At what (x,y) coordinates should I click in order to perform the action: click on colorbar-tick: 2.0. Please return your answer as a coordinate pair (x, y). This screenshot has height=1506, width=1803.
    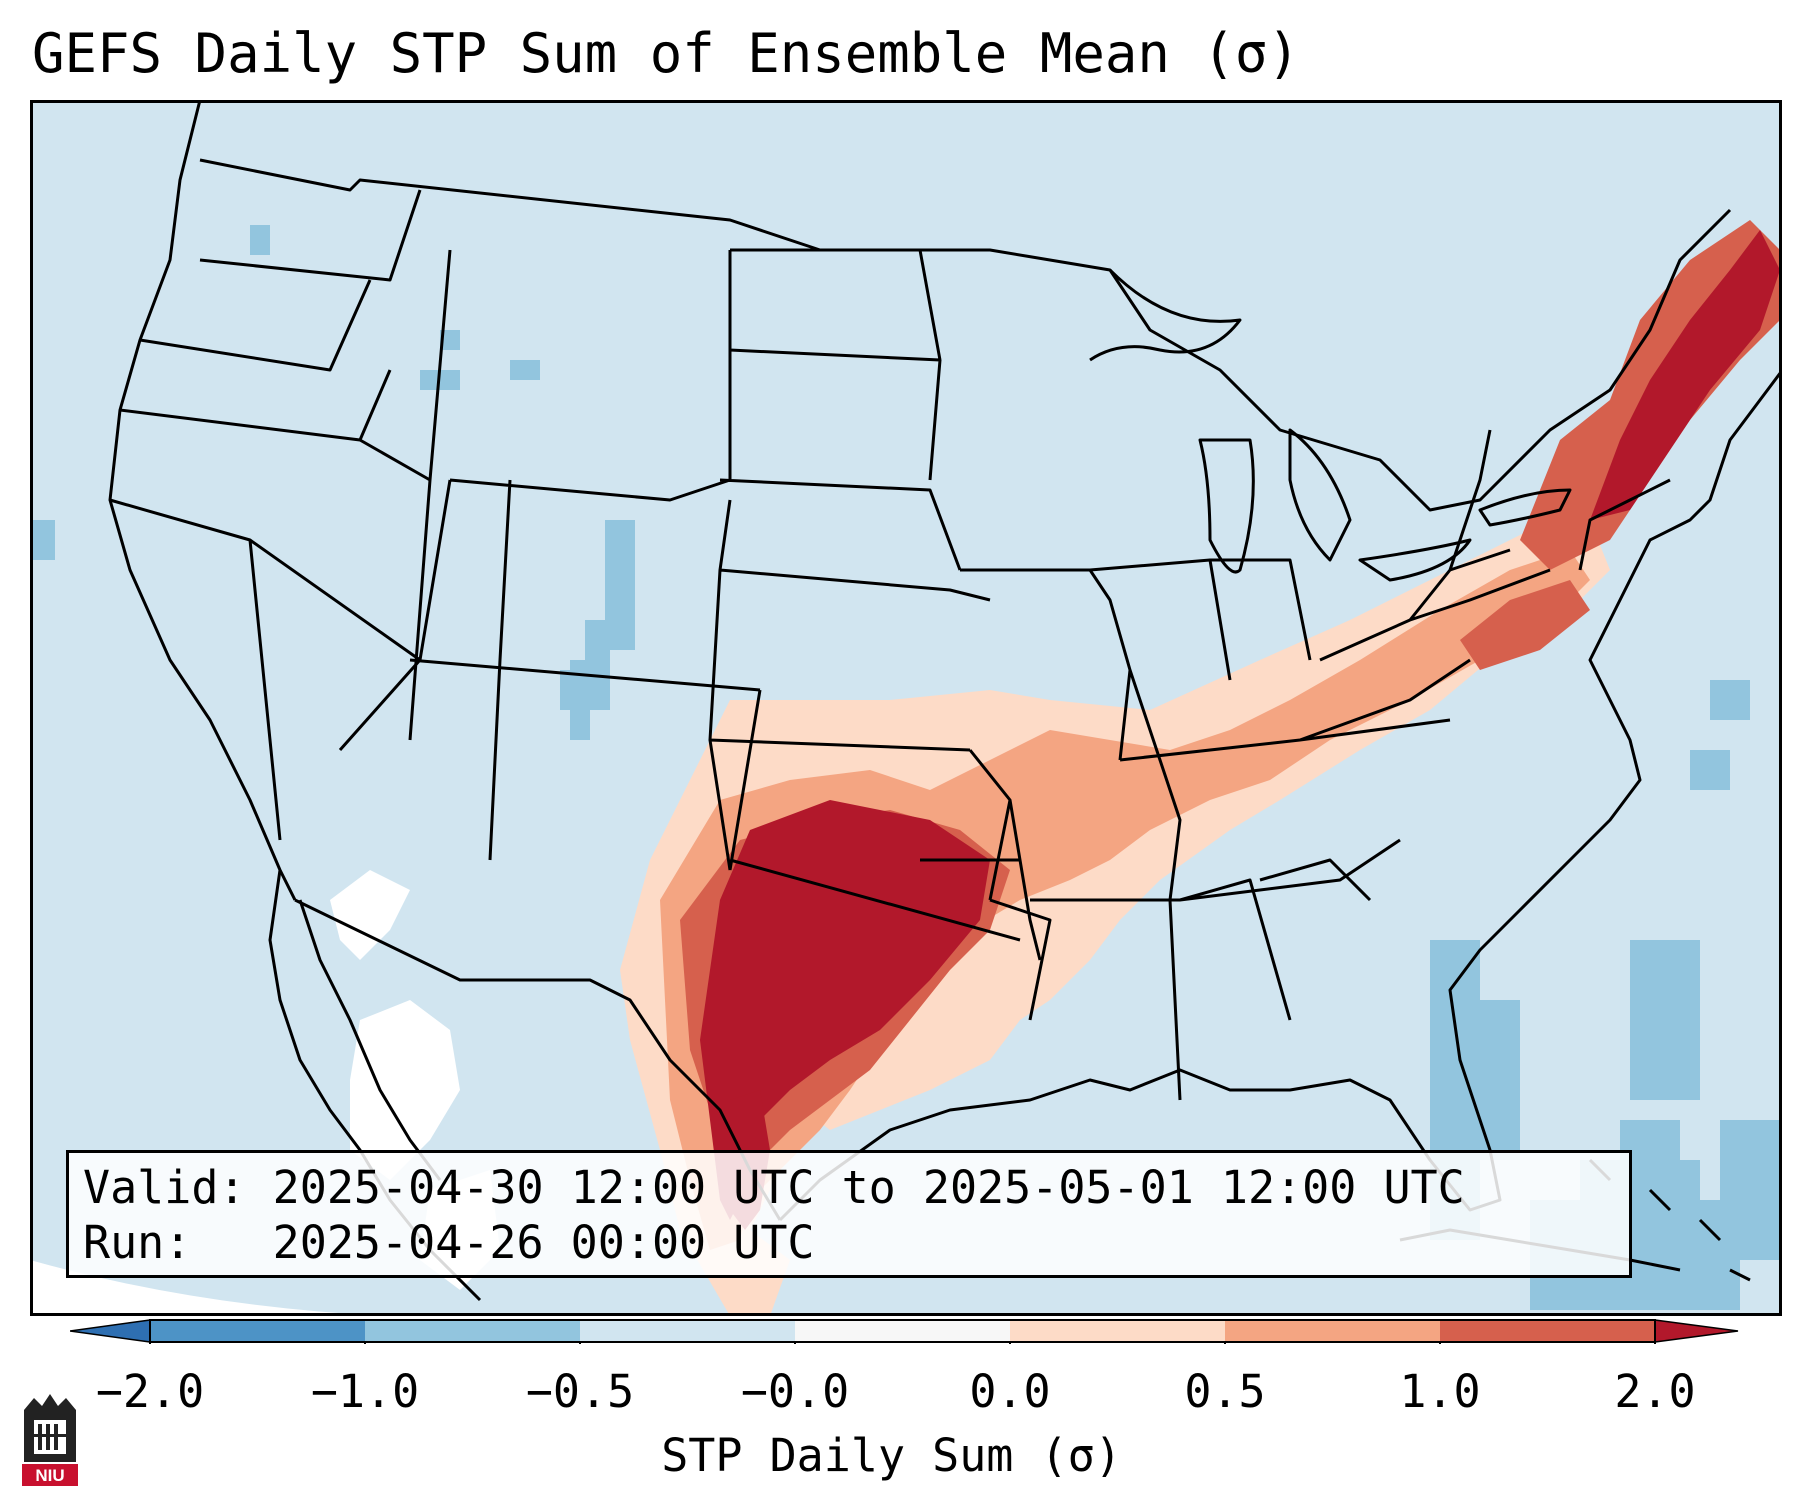
    Looking at the image, I should click on (1655, 1391).